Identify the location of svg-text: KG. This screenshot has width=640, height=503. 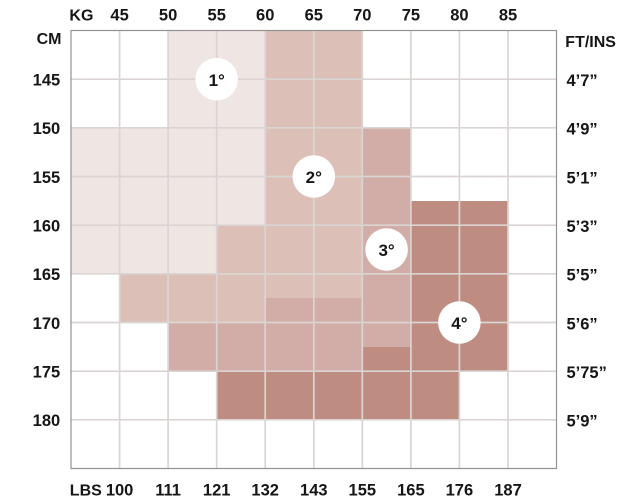
(81, 15).